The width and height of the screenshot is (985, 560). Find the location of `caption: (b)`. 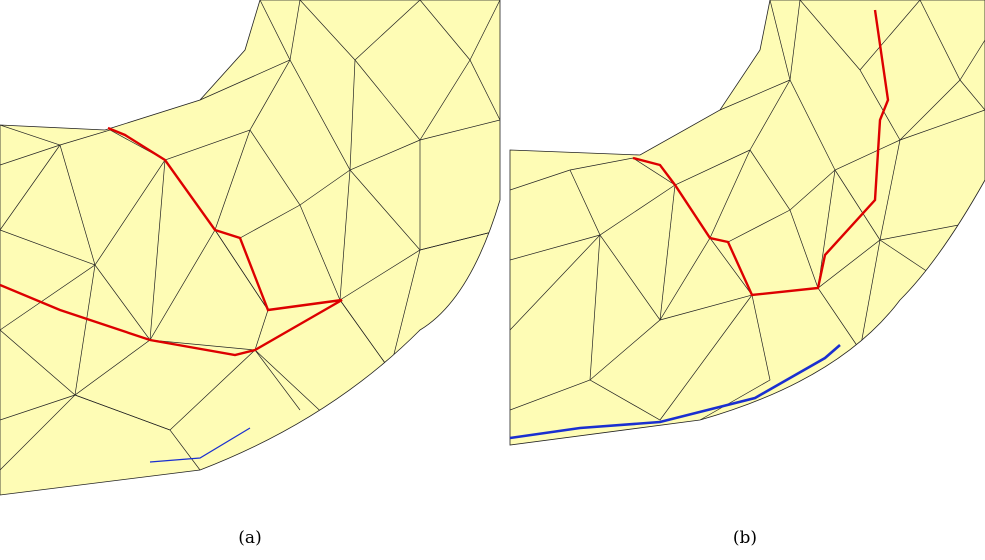

caption: (b) is located at coordinates (745, 538).